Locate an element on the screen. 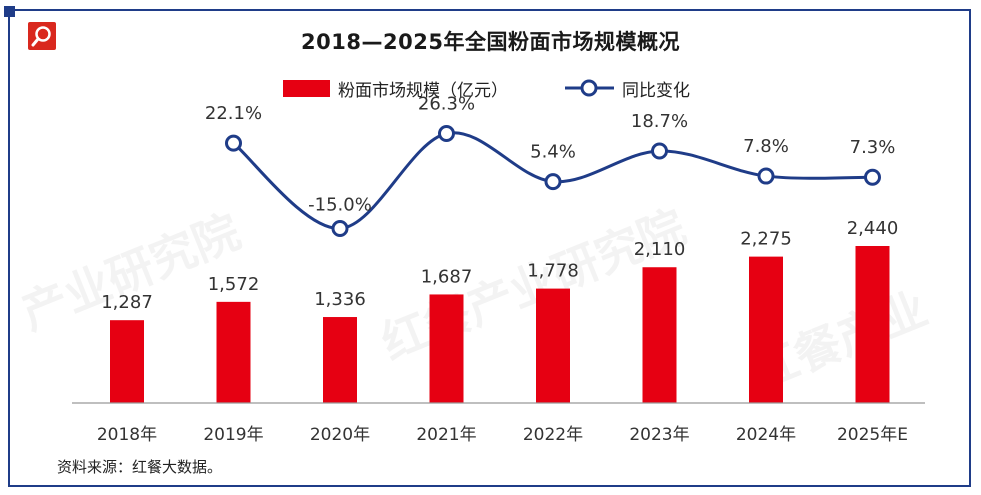 The image size is (981, 495). legend: 粉面市场规模（亿元） 同比变化 is located at coordinates (486, 90).